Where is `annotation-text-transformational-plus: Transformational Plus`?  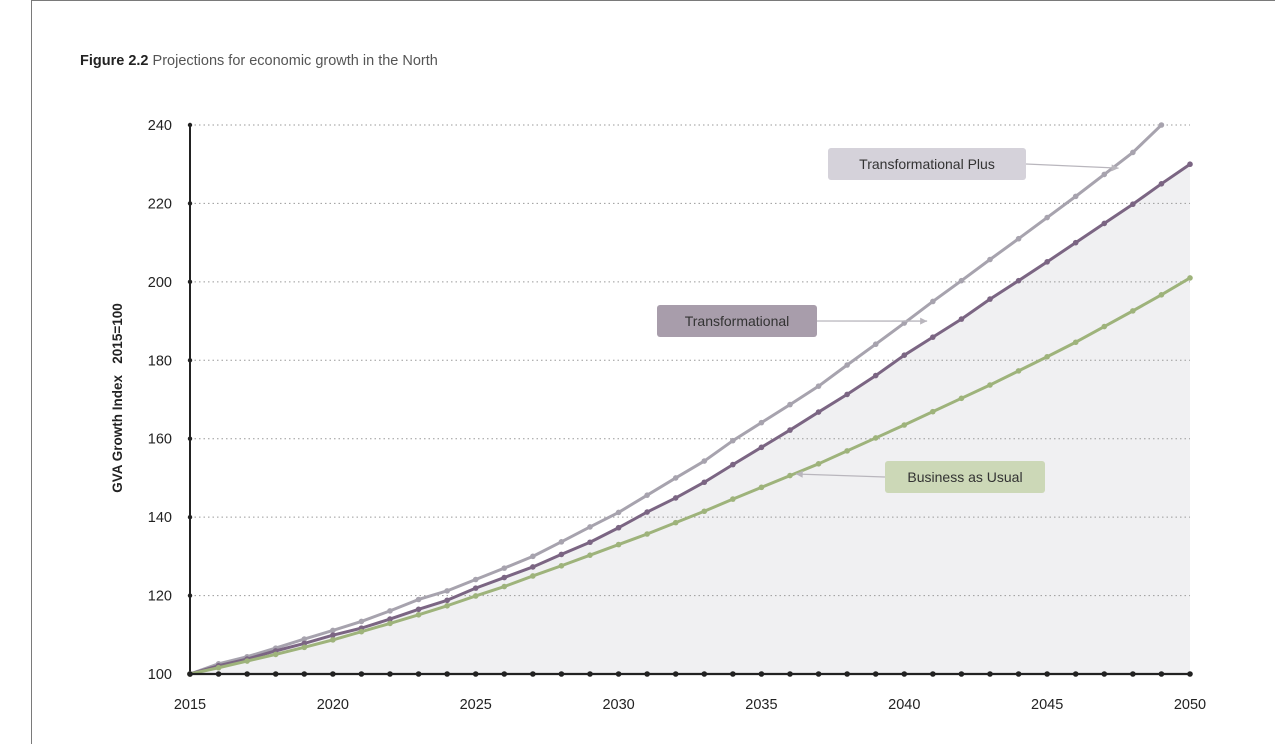 annotation-text-transformational-plus: Transformational Plus is located at coordinates (927, 164).